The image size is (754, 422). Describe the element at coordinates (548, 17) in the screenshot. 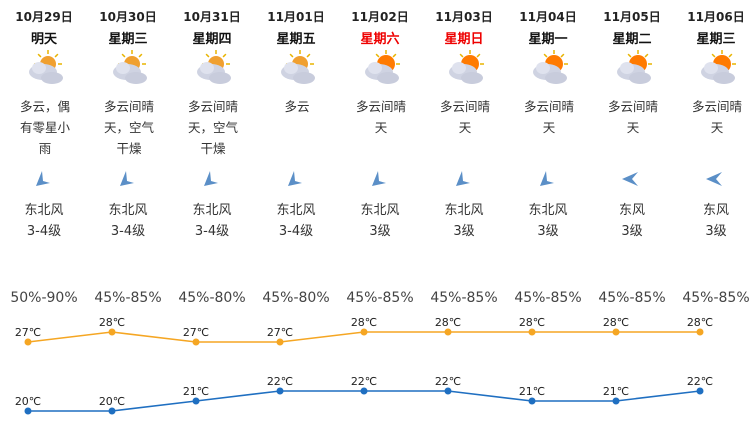

I see `date-label: 11月04日` at that location.